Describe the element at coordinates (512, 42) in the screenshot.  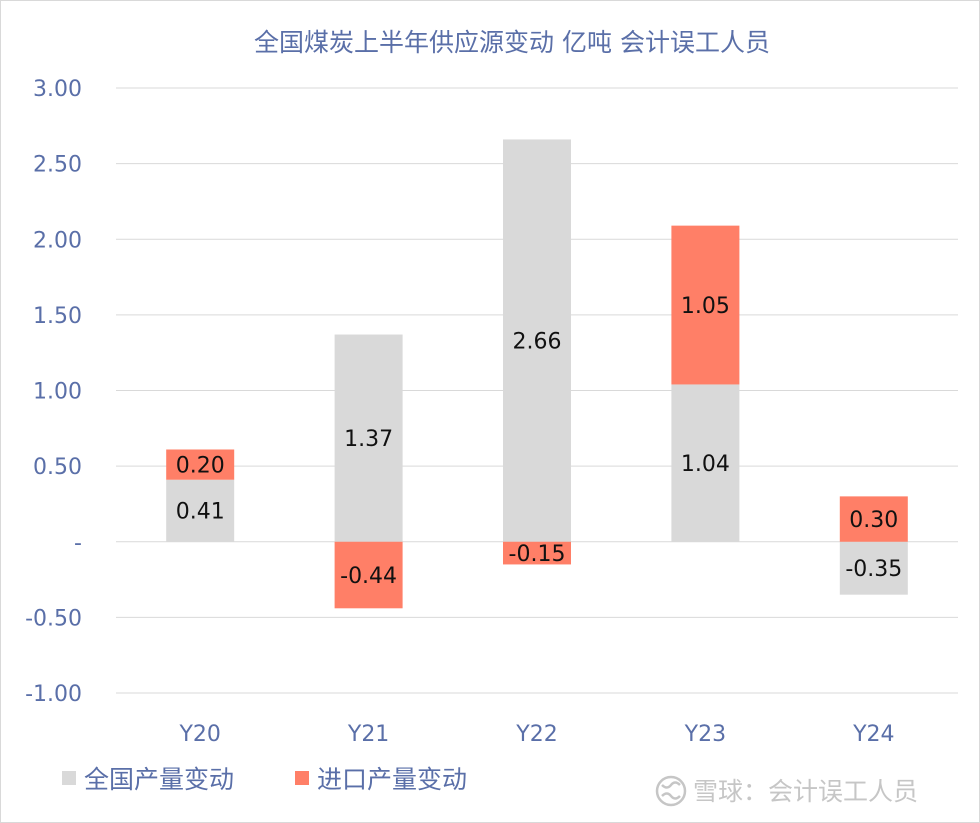
I see `chart-title: 全国煤炭上半年供应源变动 亿吨 会计误工人员` at that location.